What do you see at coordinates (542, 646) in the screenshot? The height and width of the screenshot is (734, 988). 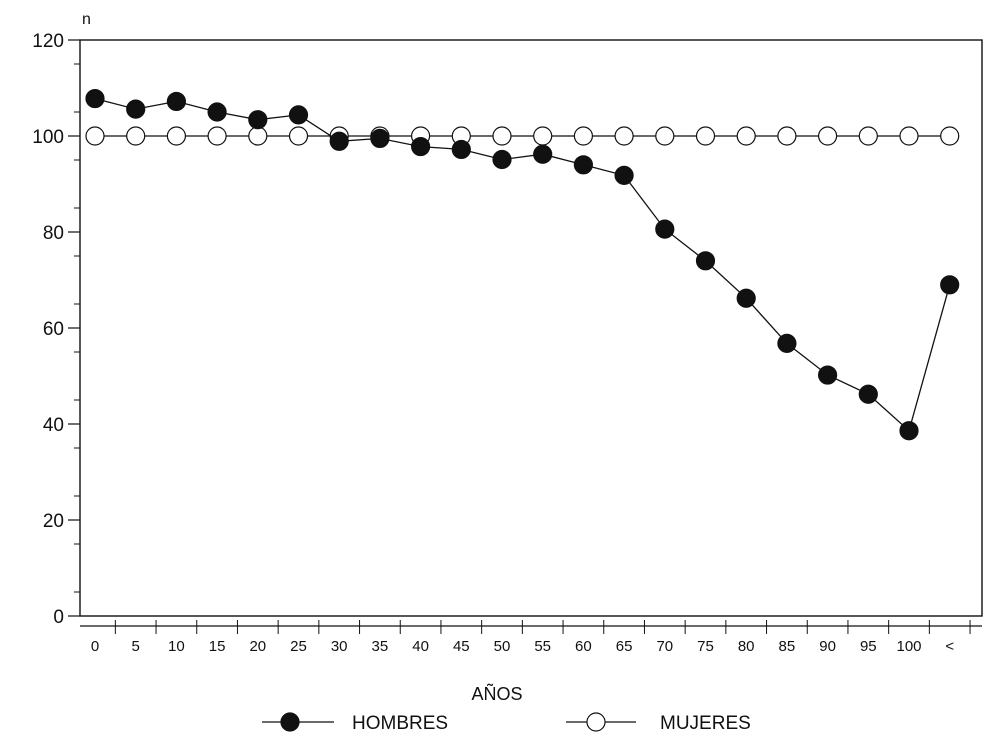 I see `x-tick-label-55: 55` at bounding box center [542, 646].